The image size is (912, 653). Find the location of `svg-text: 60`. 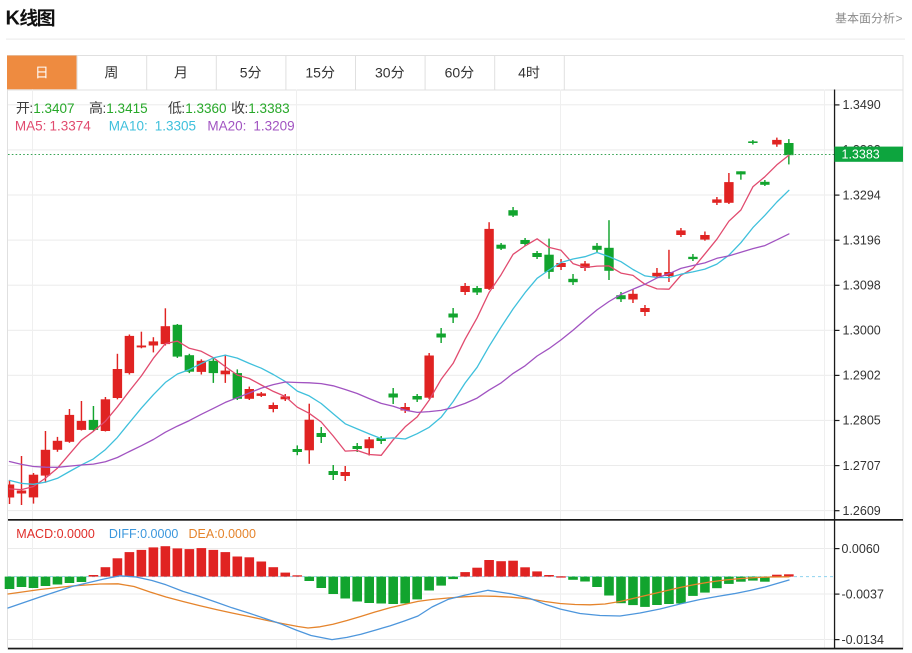

svg-text: 60 is located at coordinates (453, 72).